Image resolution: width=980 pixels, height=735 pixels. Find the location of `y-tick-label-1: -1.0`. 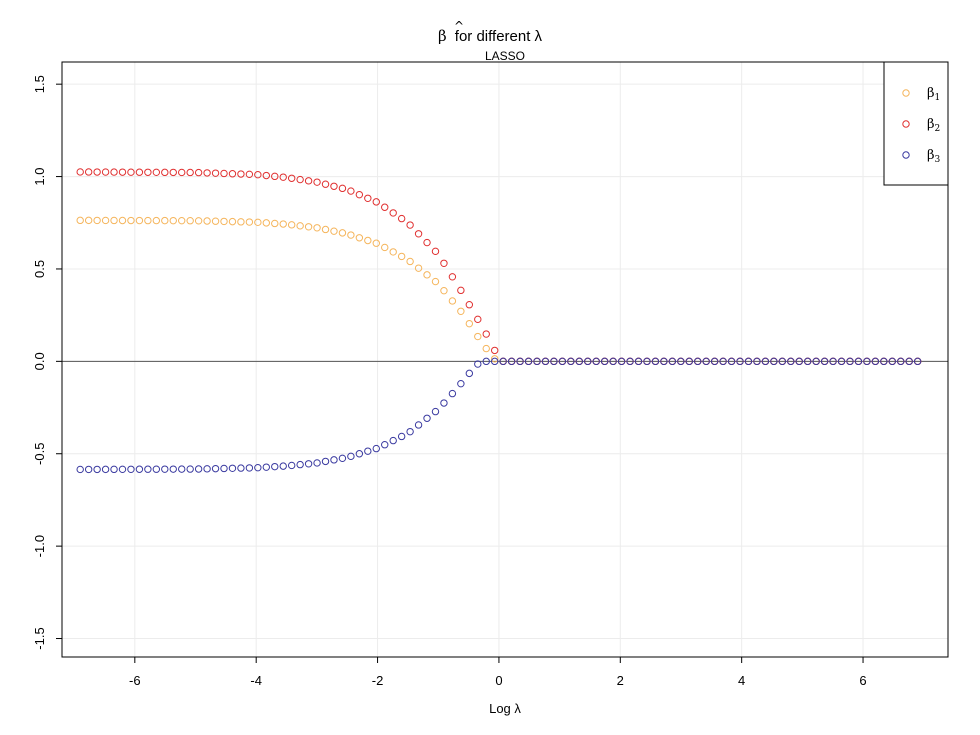

y-tick-label-1: -1.0 is located at coordinates (39, 546).